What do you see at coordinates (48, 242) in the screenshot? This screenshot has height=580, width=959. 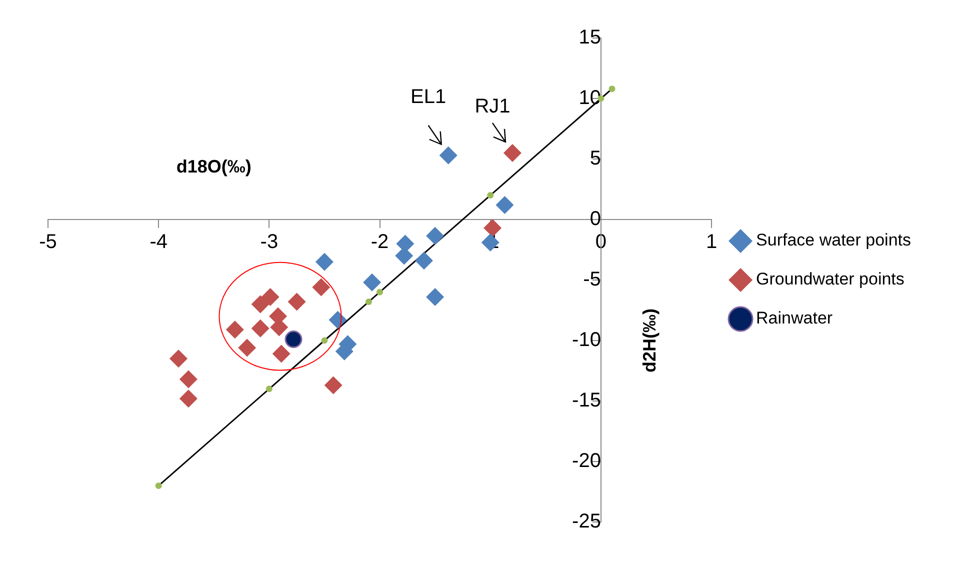 I see `x-tick-label: -5` at bounding box center [48, 242].